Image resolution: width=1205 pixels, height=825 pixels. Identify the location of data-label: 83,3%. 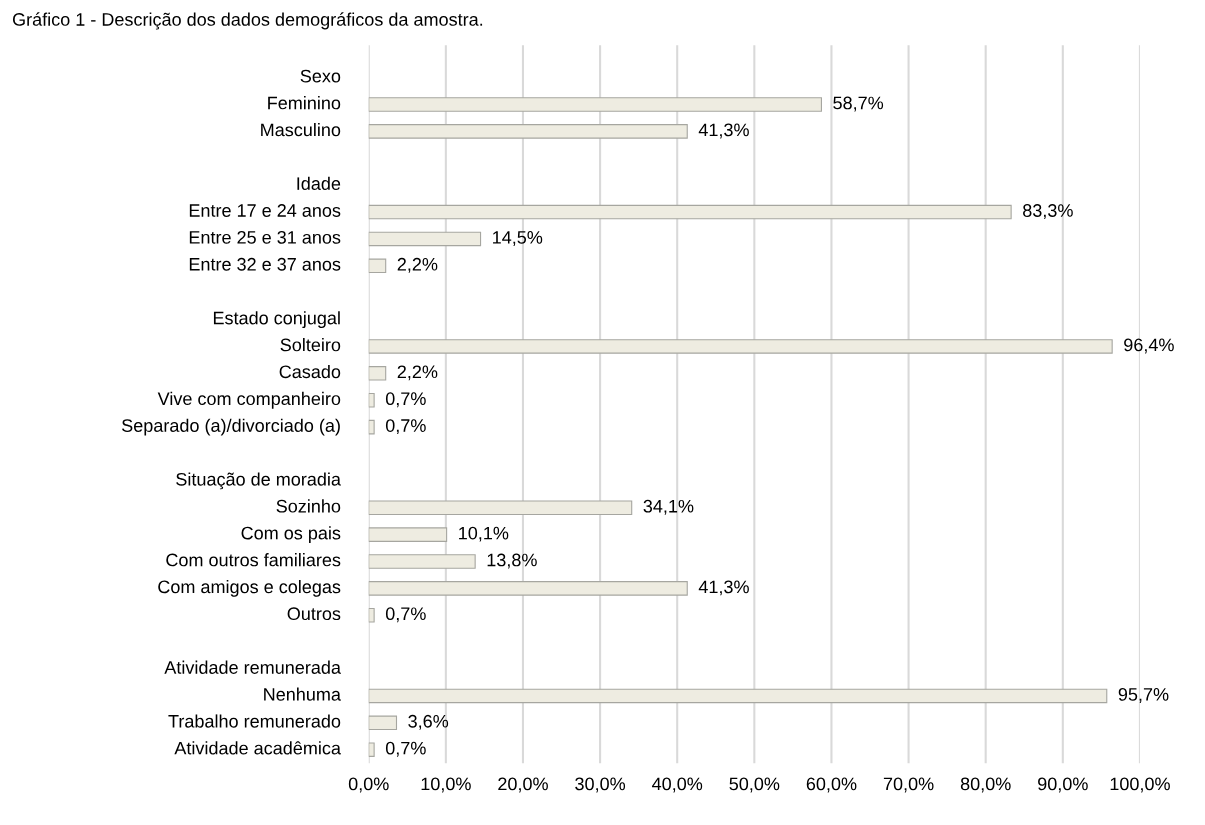
(1048, 212).